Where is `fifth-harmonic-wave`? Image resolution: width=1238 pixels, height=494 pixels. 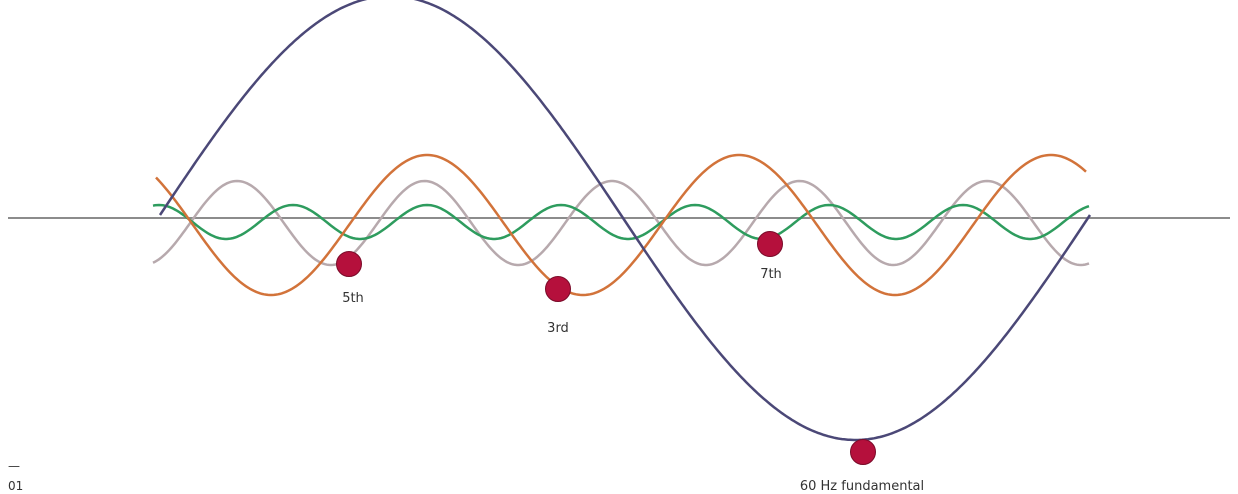
fifth-harmonic-wave is located at coordinates (621, 223).